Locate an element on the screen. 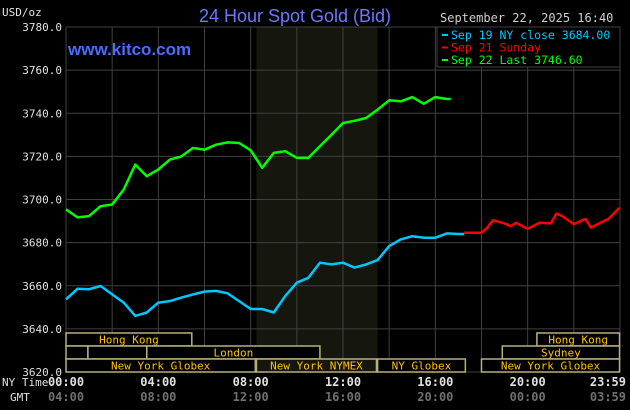 Image resolution: width=630 pixels, height=410 pixels. unit-label: USD/oz is located at coordinates (22, 12).